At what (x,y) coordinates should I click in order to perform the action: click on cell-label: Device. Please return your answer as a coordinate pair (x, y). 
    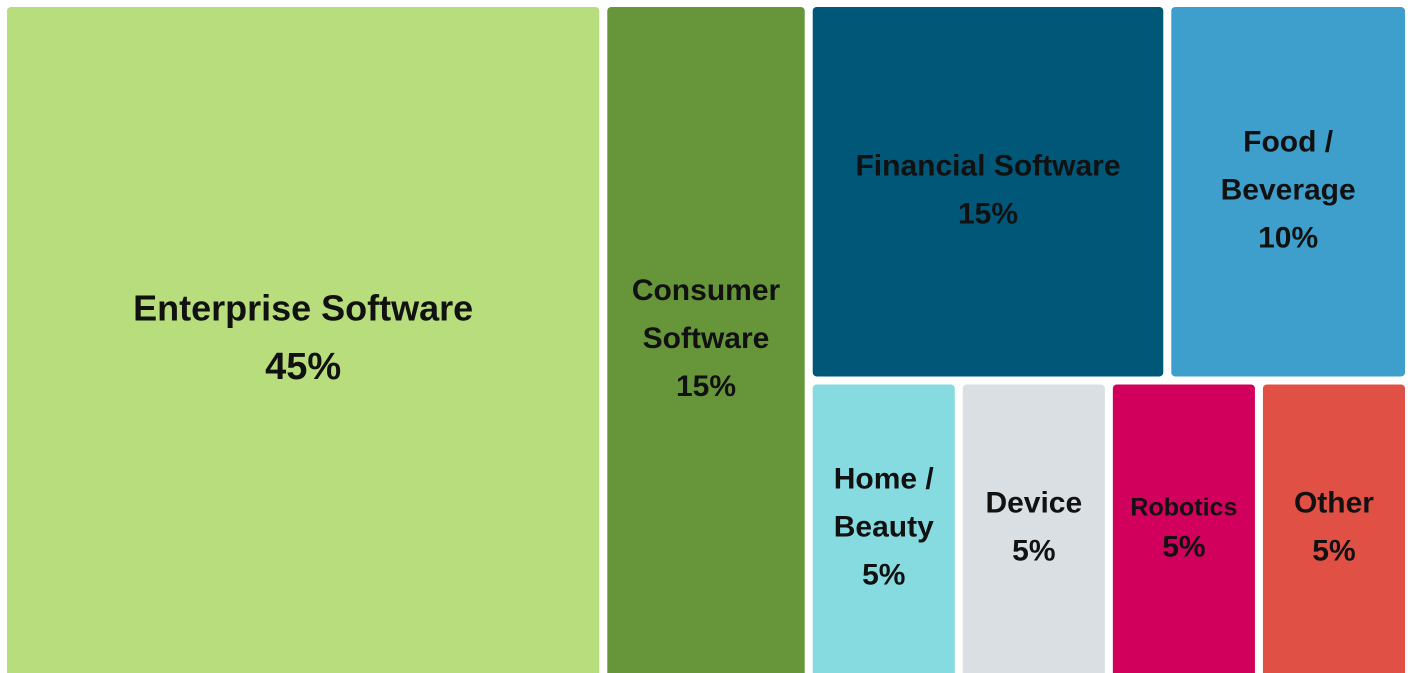
    Looking at the image, I should click on (1033, 503).